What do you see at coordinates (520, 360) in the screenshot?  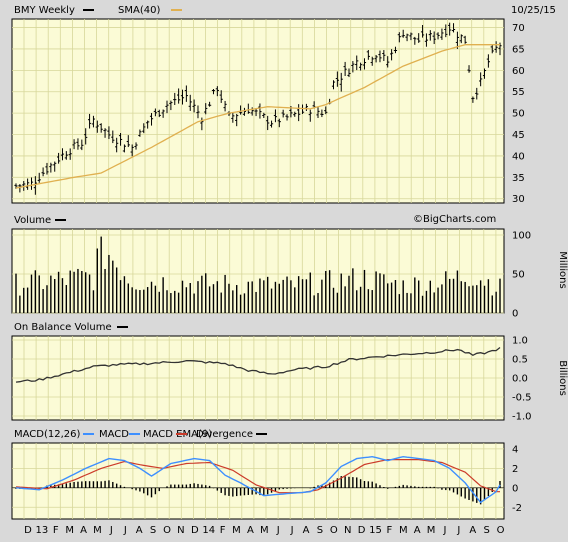 I see `obv-tick-label: 0.5` at bounding box center [520, 360].